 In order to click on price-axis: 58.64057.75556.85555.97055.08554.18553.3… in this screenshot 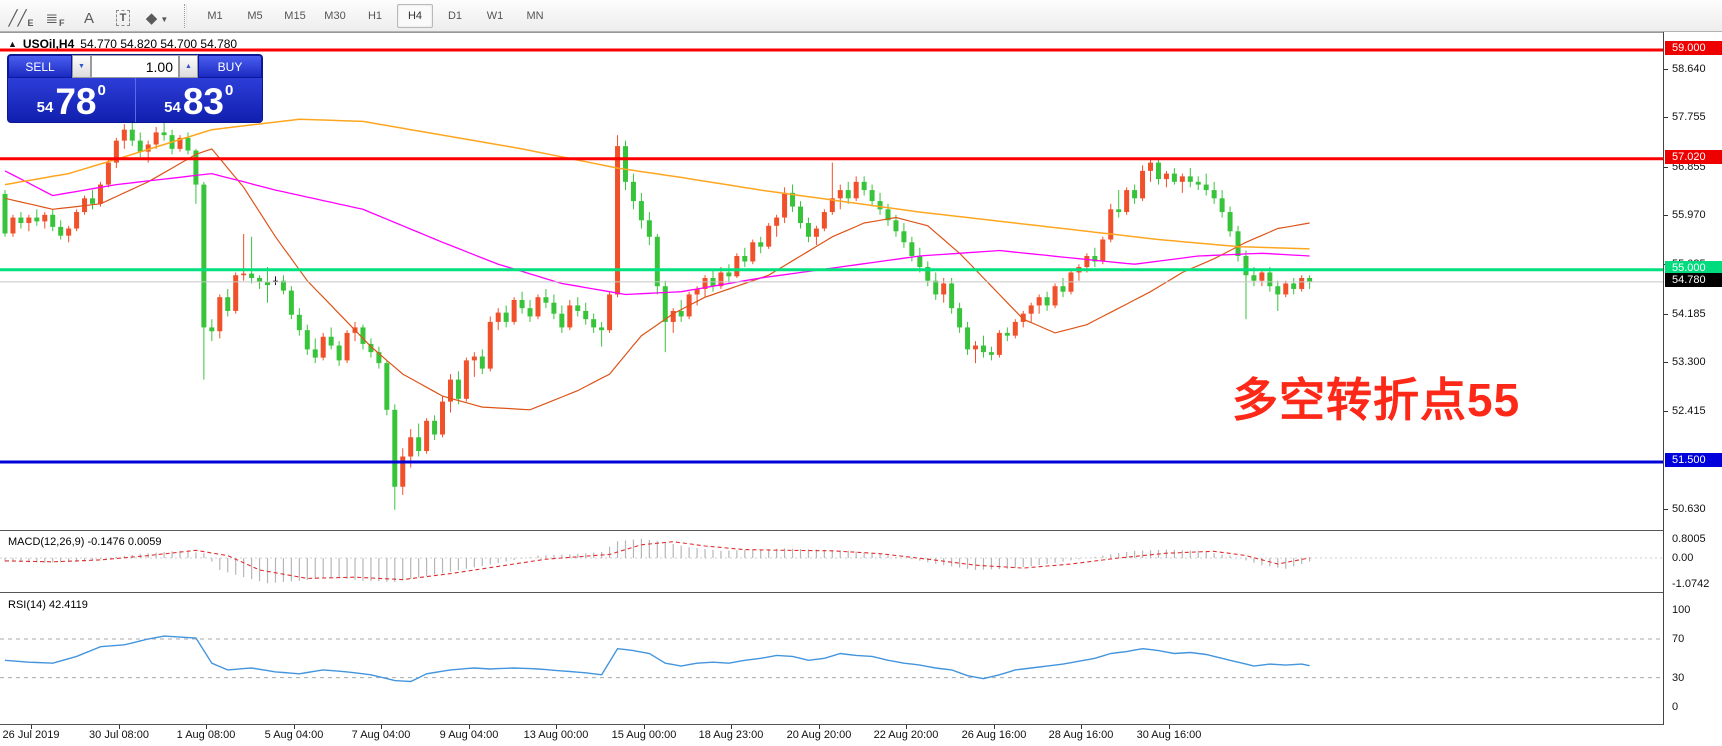, I will do `click(1692, 378)`.